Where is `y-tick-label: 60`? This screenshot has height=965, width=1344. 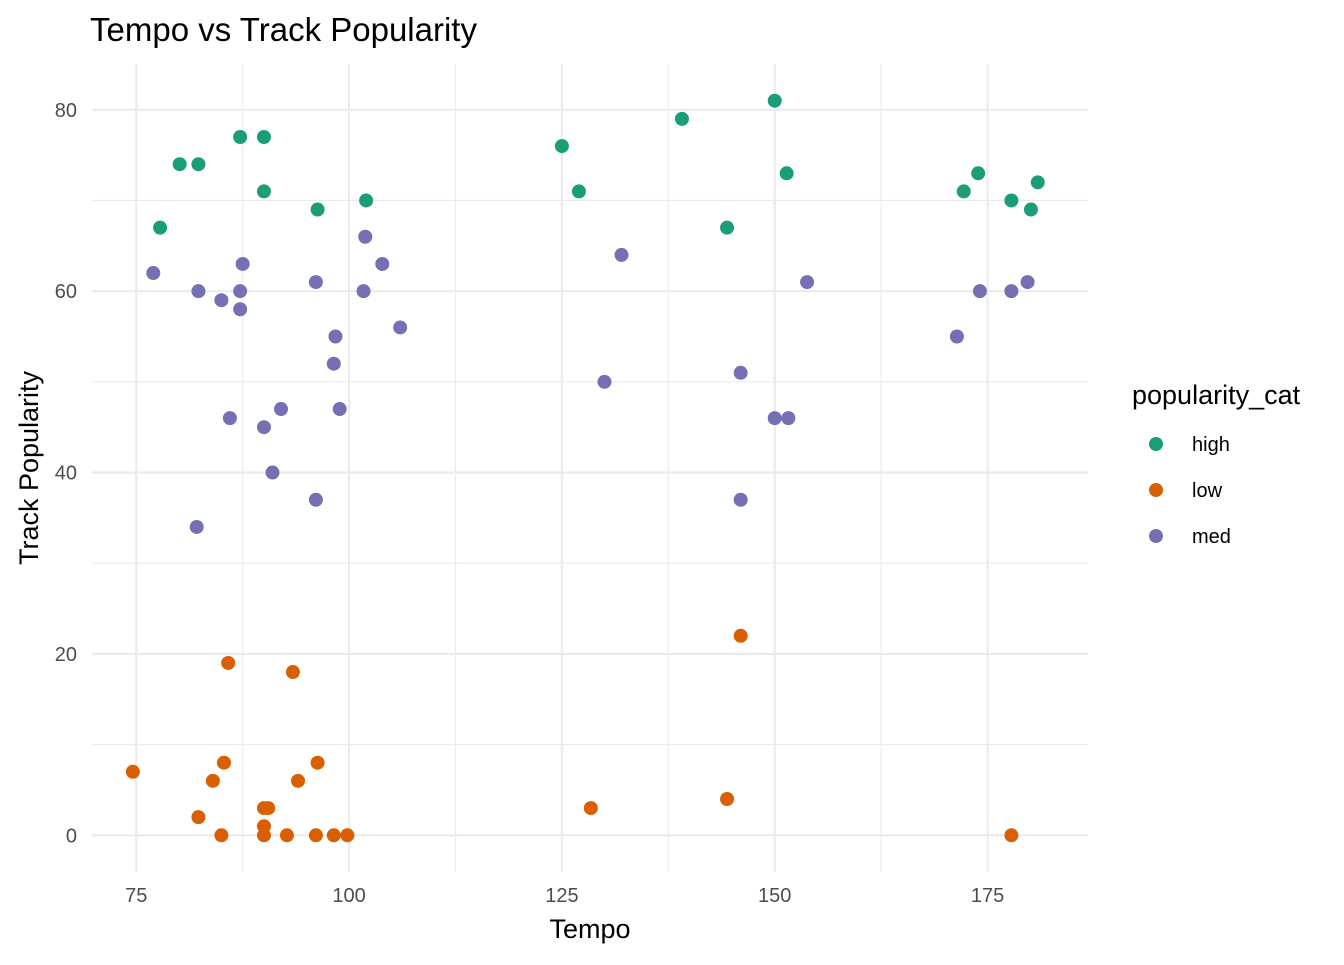
y-tick-label: 60 is located at coordinates (66, 292).